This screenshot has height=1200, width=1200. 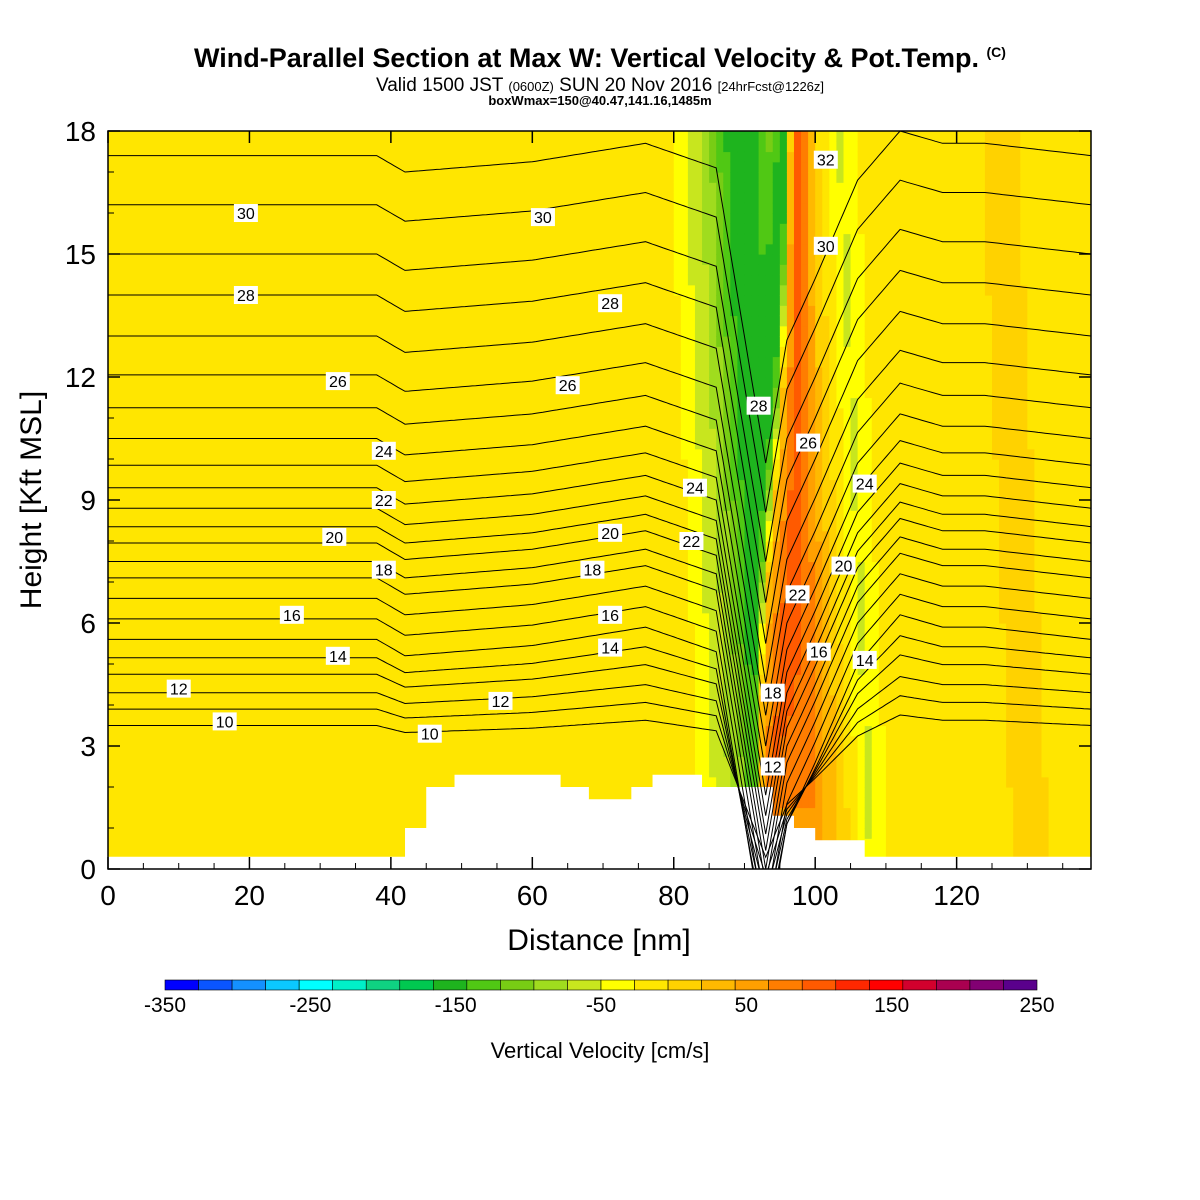 I want to click on x-axis-label: Distance [nm], so click(x=598, y=940).